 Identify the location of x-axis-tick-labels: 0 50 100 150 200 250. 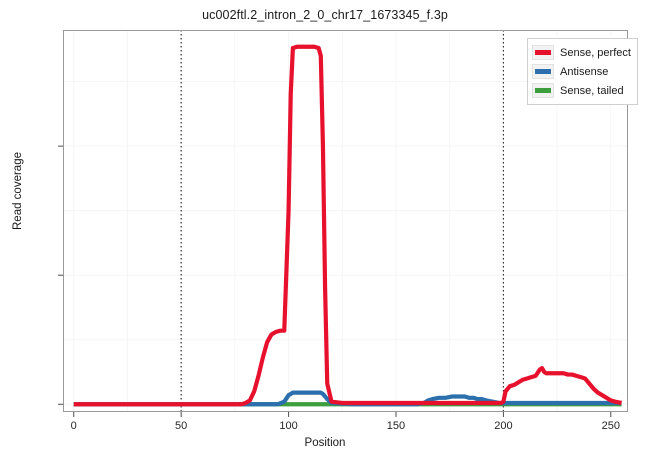
(325, 423).